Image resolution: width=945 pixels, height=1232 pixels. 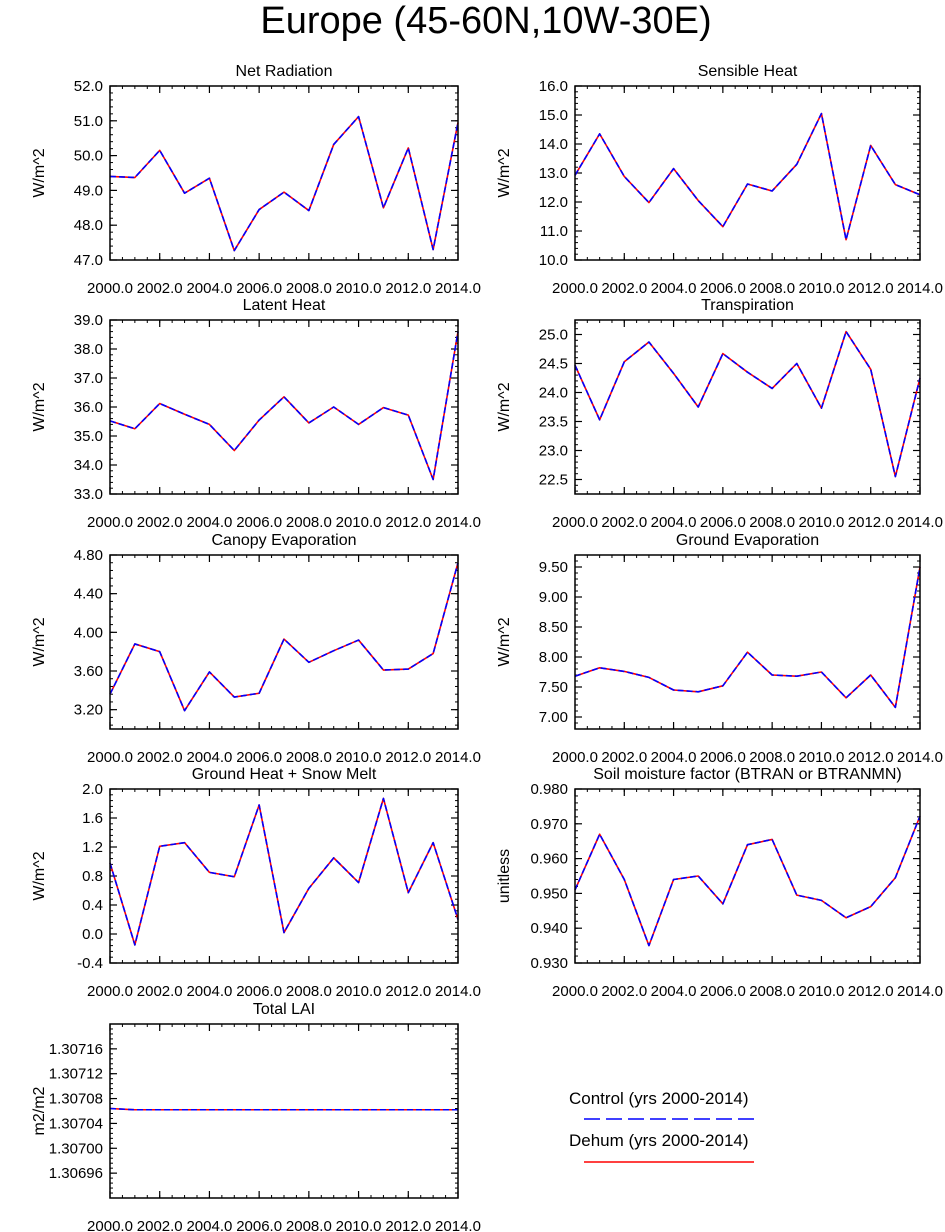 I want to click on y-tick-label: 47.0, so click(x=88, y=260).